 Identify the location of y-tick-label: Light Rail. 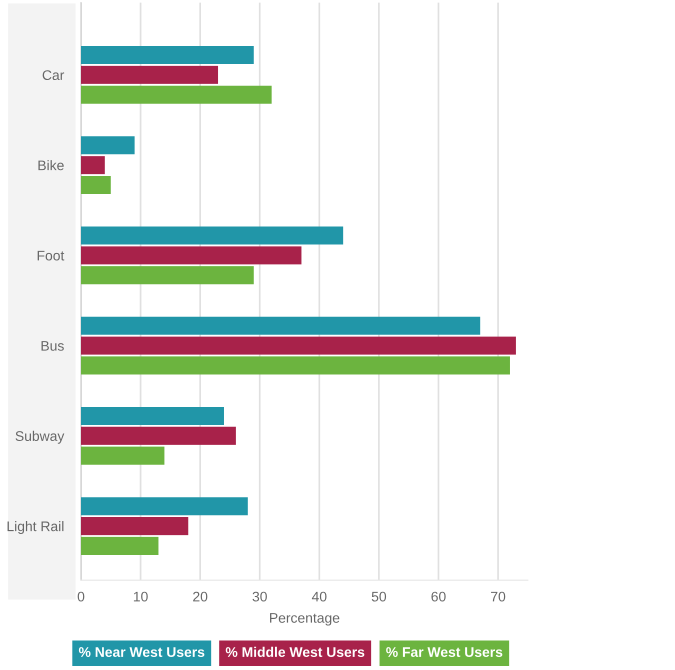
(36, 527).